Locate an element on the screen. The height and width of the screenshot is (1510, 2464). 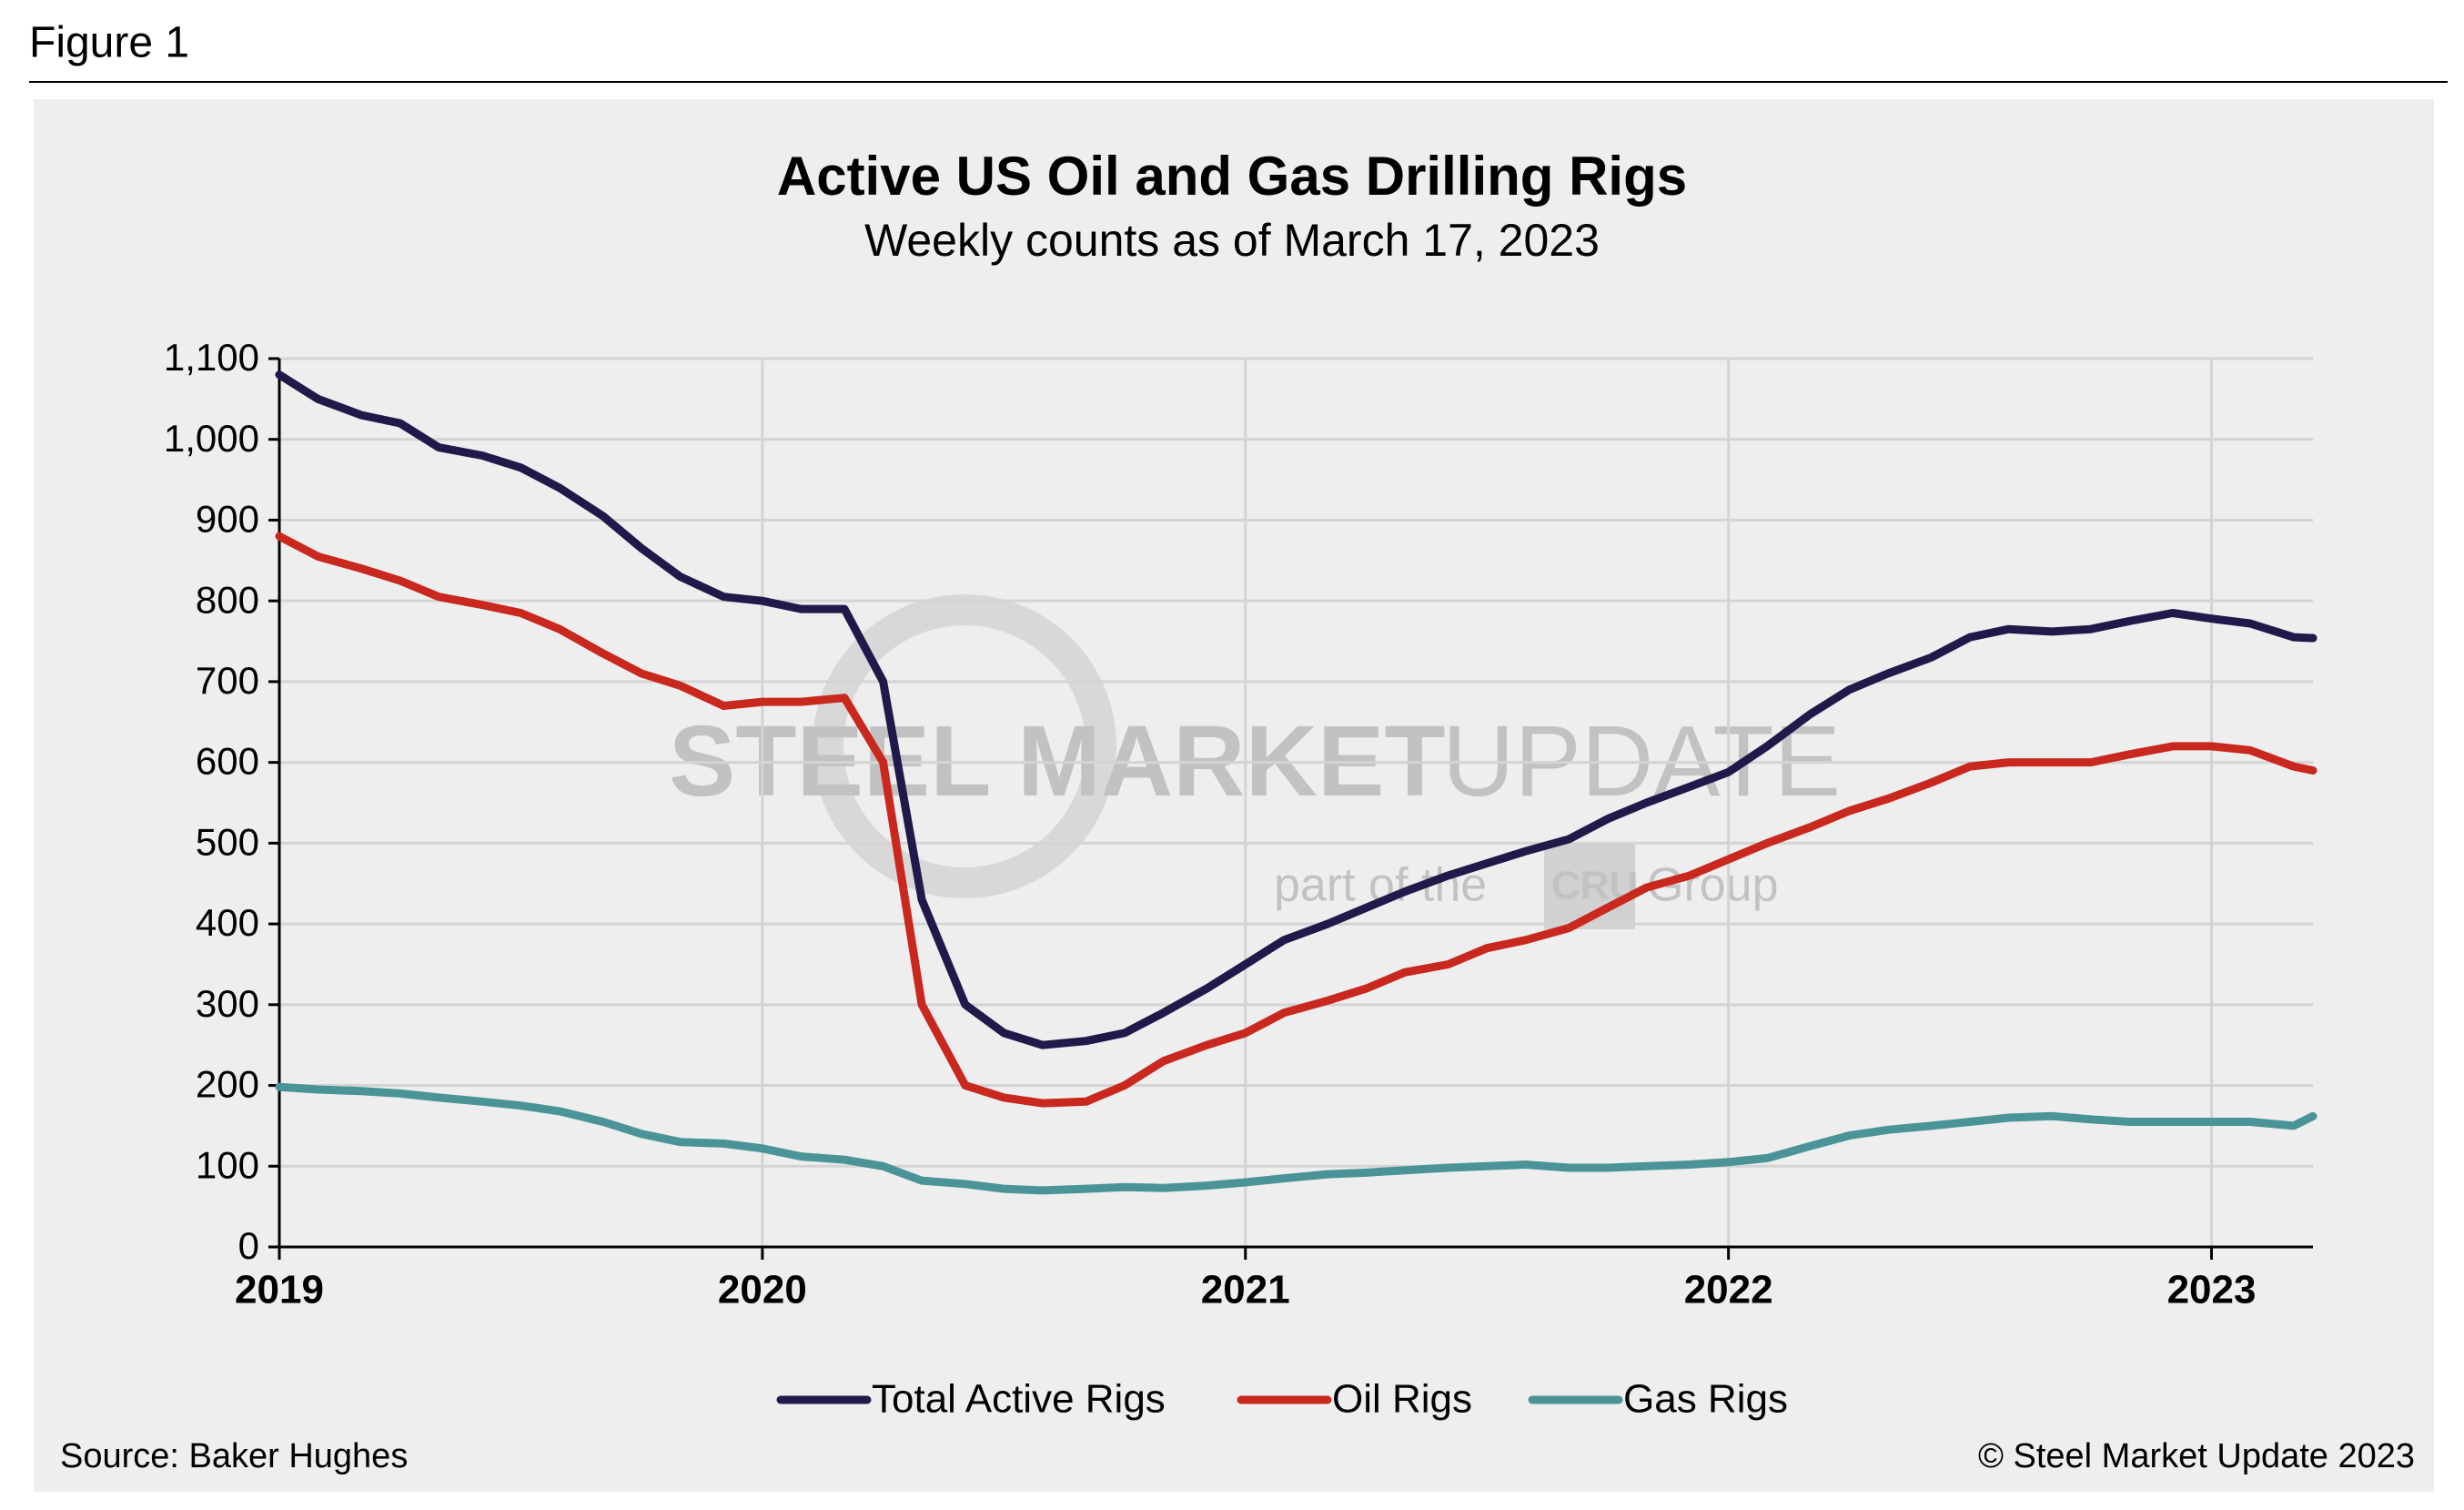
x-tick-label: 2022 is located at coordinates (1728, 1290).